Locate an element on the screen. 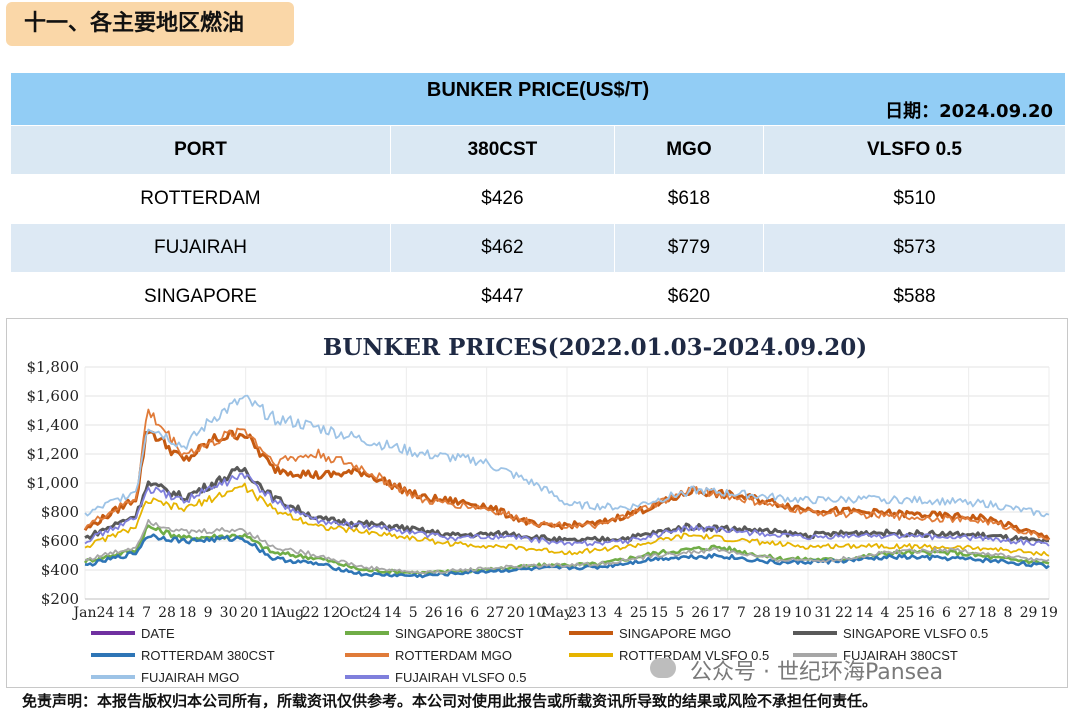  price-cell: $426 is located at coordinates (502, 199).